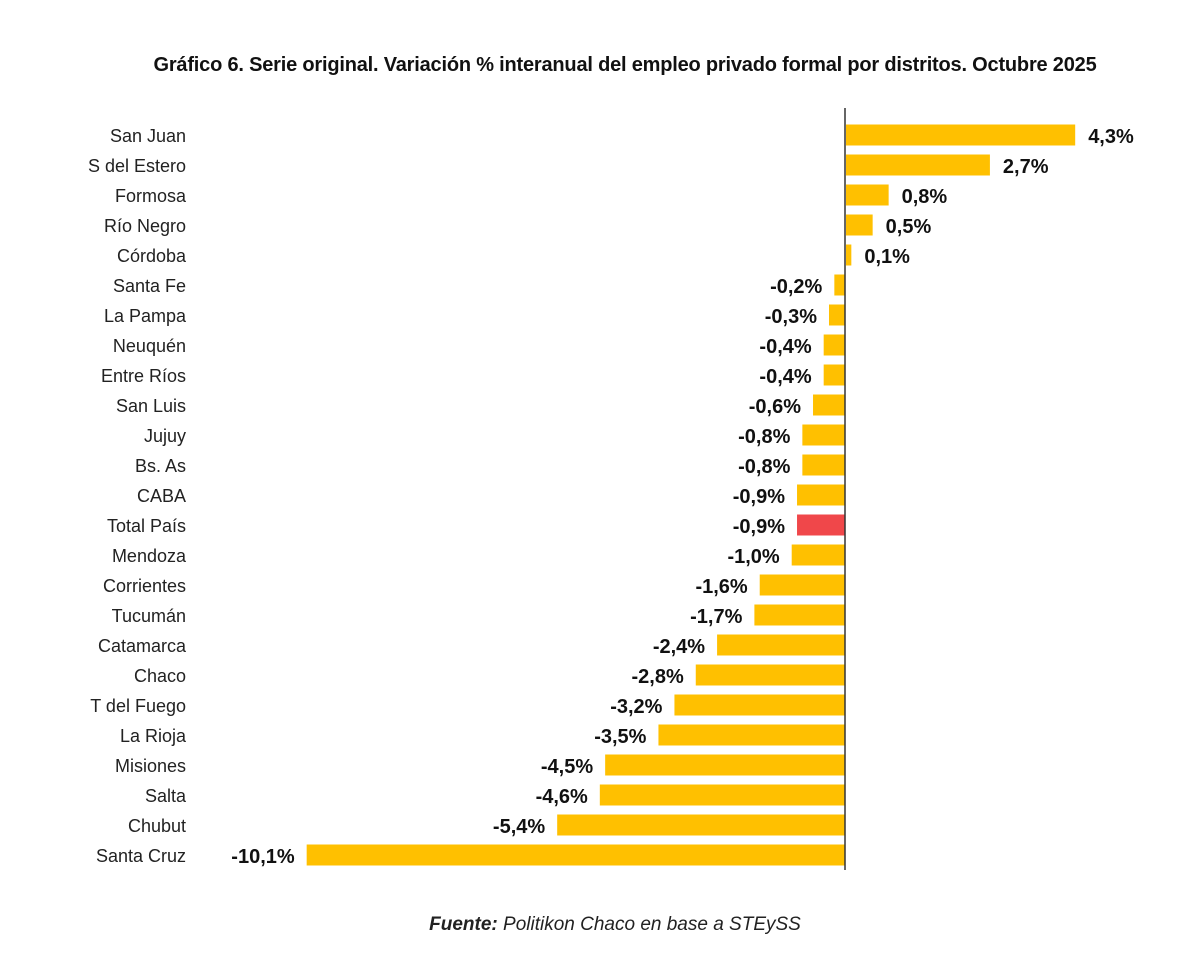  I want to click on data-label: -1,7%, so click(716, 617).